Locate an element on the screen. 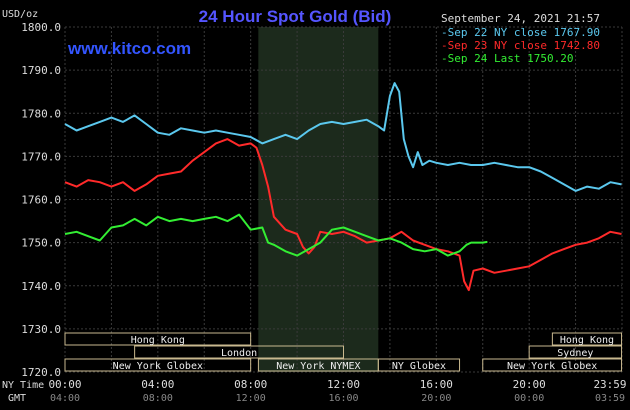 This screenshot has width=630, height=410. session-label: London is located at coordinates (239, 353).